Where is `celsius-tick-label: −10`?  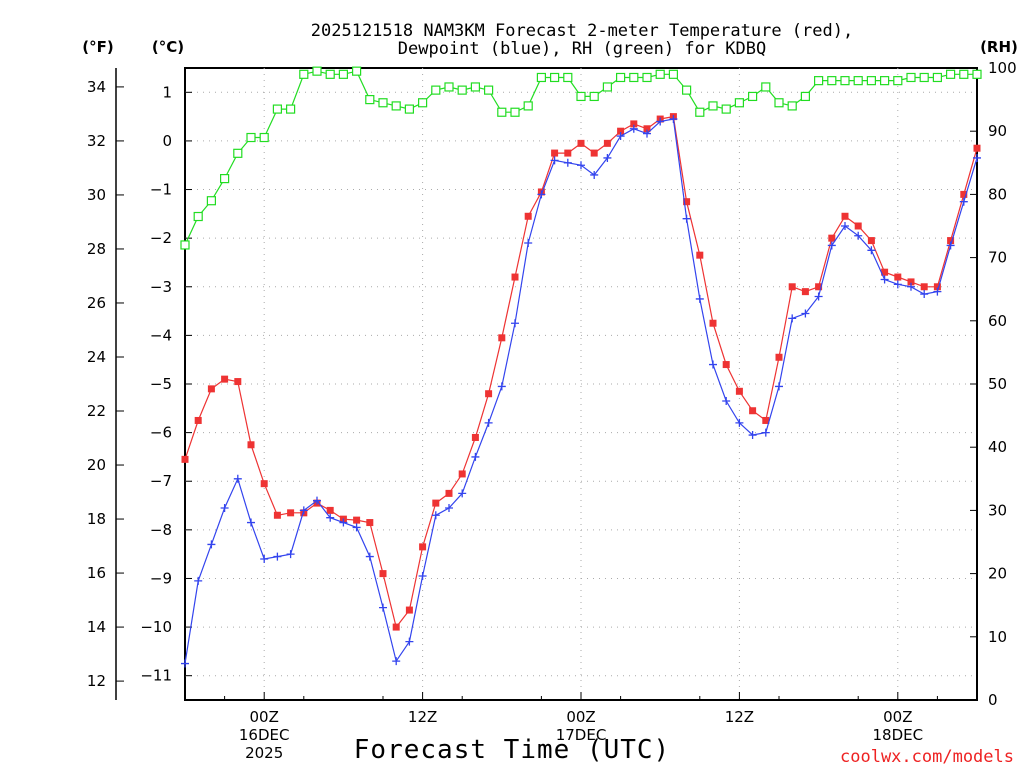 celsius-tick-label: −10 is located at coordinates (156, 627).